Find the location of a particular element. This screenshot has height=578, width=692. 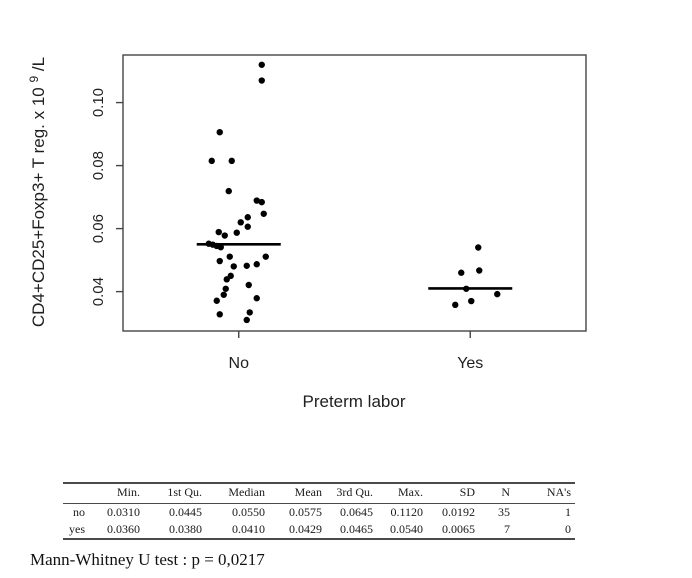

y-axis-title: CD4+CD25+Foxp3+ T reg. x 10 9 /L is located at coordinates (35, 192).